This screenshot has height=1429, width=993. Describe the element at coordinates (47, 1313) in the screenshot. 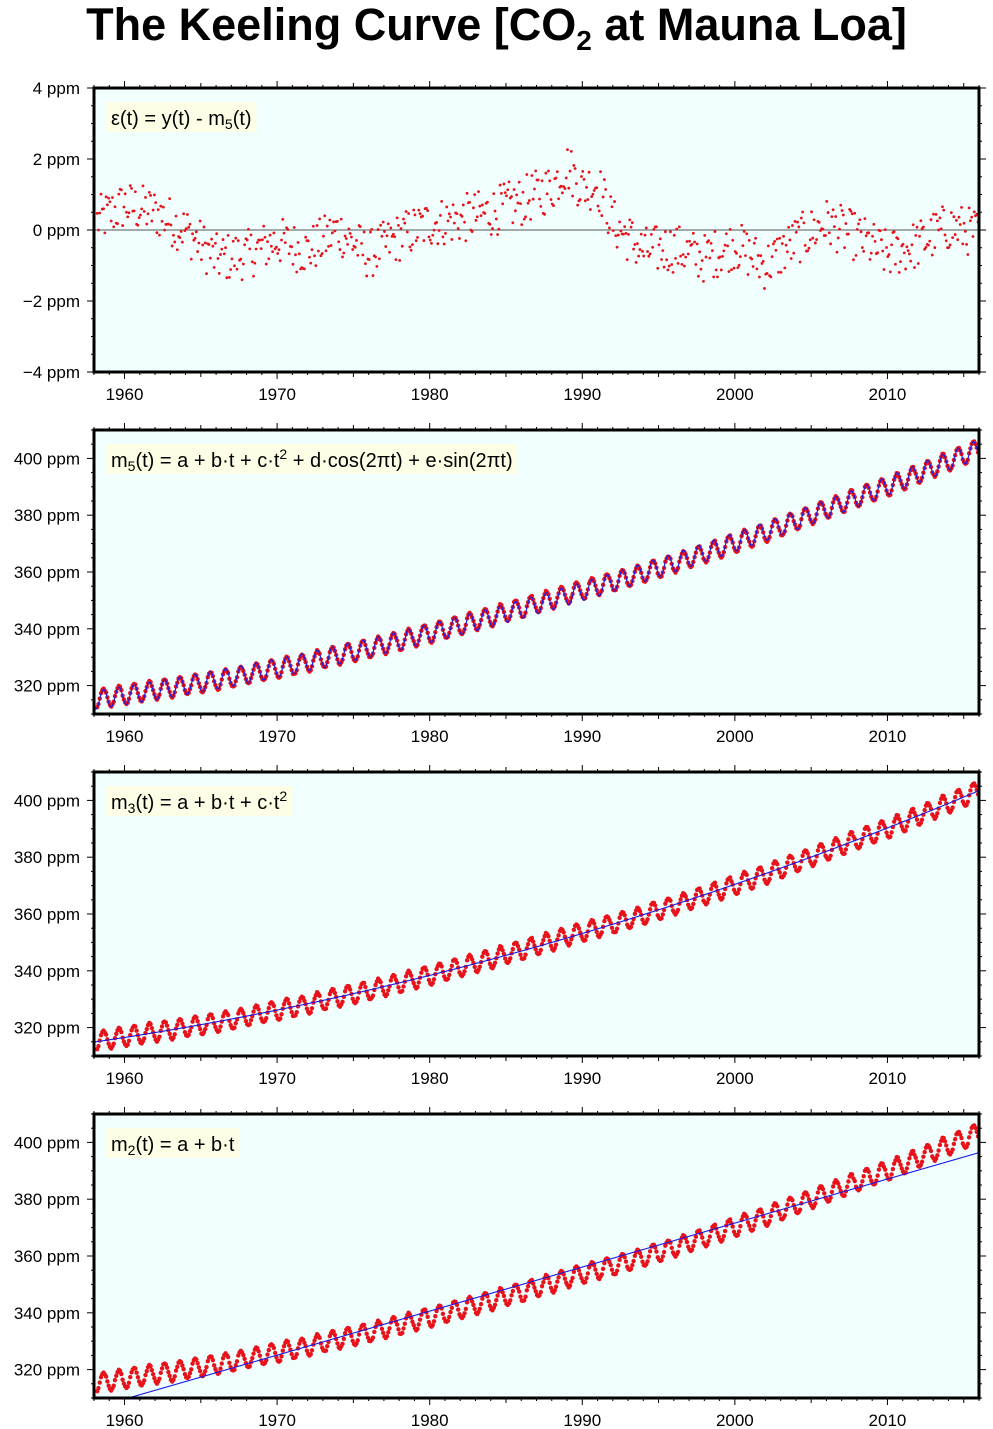

I see `y-tick-label: 340 ppm` at that location.